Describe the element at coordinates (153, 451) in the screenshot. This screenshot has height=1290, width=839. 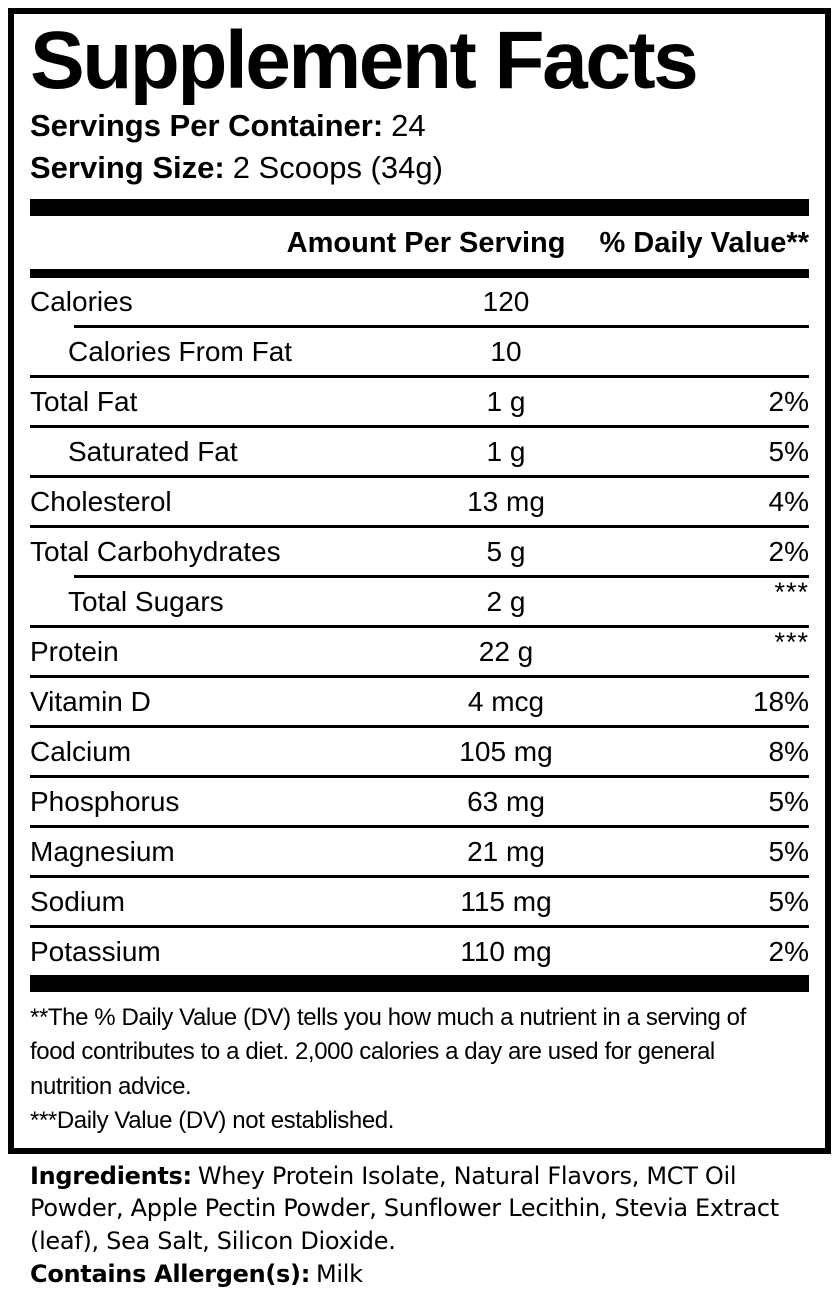
I see `nutrient-name: Saturated Fat` at that location.